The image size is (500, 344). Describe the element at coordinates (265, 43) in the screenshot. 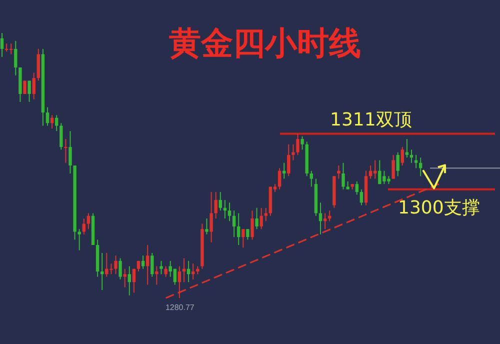

I see `chart-title: 黄金四小时线` at that location.